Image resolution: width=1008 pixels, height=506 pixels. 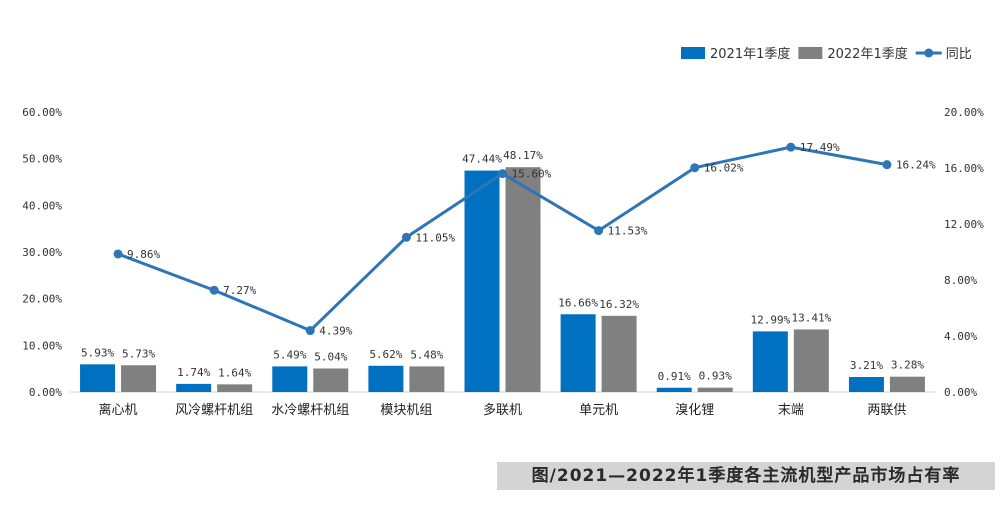 I want to click on bar-data-label: 16.66%, so click(x=578, y=302).